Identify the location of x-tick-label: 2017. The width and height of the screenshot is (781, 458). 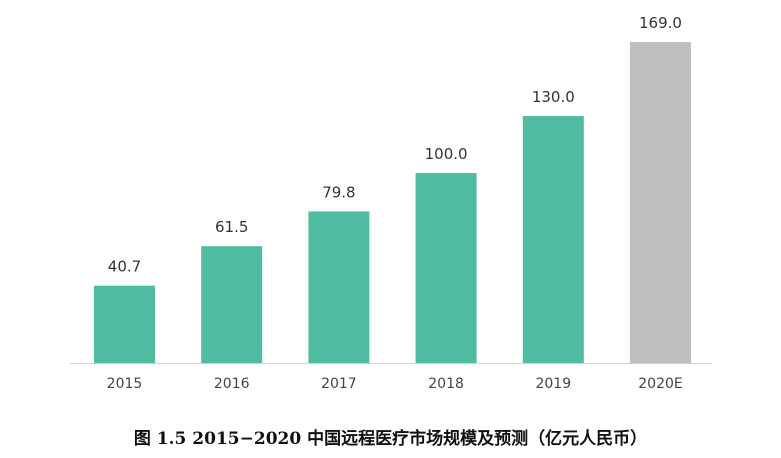
(339, 384).